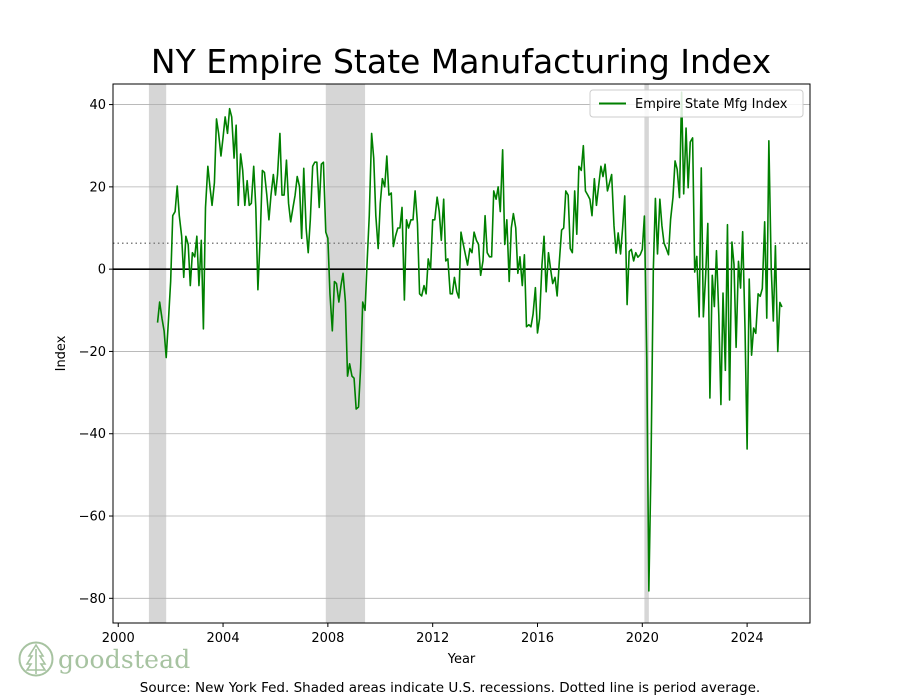 The height and width of the screenshot is (700, 900). What do you see at coordinates (747, 638) in the screenshot?
I see `x-tick-label: 2024` at bounding box center [747, 638].